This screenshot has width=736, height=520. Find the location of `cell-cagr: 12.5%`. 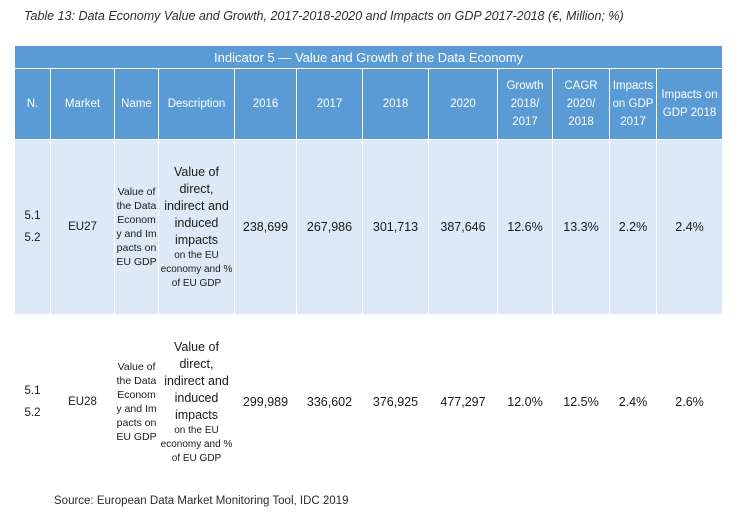

cell-cagr: 12.5% is located at coordinates (581, 402).